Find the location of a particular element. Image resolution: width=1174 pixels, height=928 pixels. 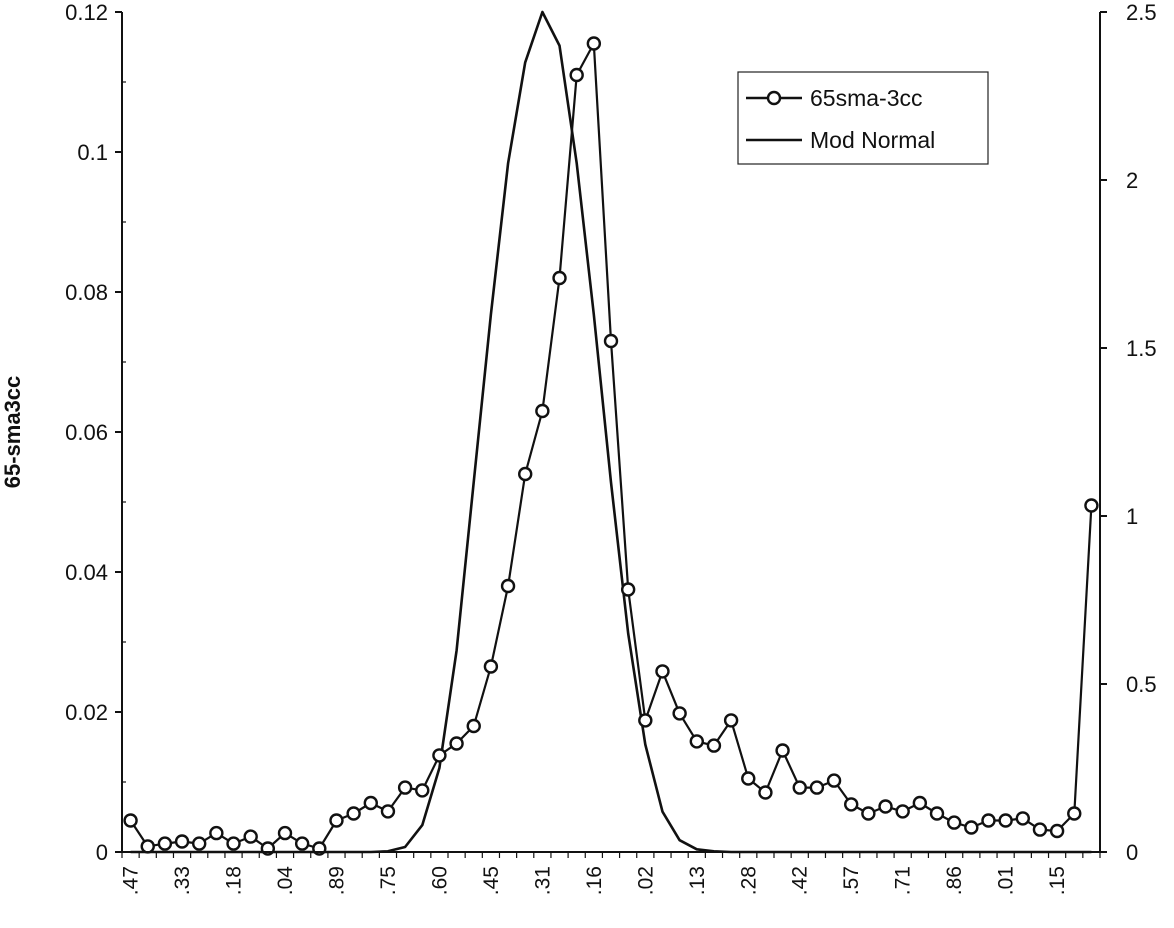

left-y-tick-label: 0.1 is located at coordinates (92, 152).